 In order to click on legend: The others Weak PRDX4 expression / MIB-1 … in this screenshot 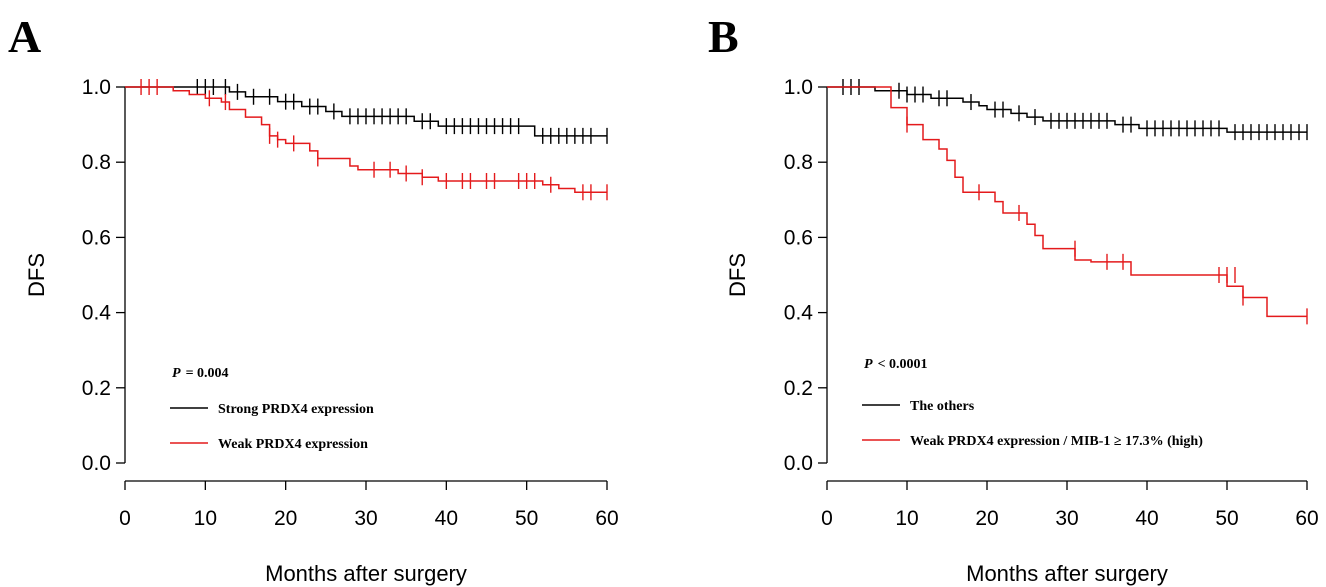, I will do `click(1032, 424)`.